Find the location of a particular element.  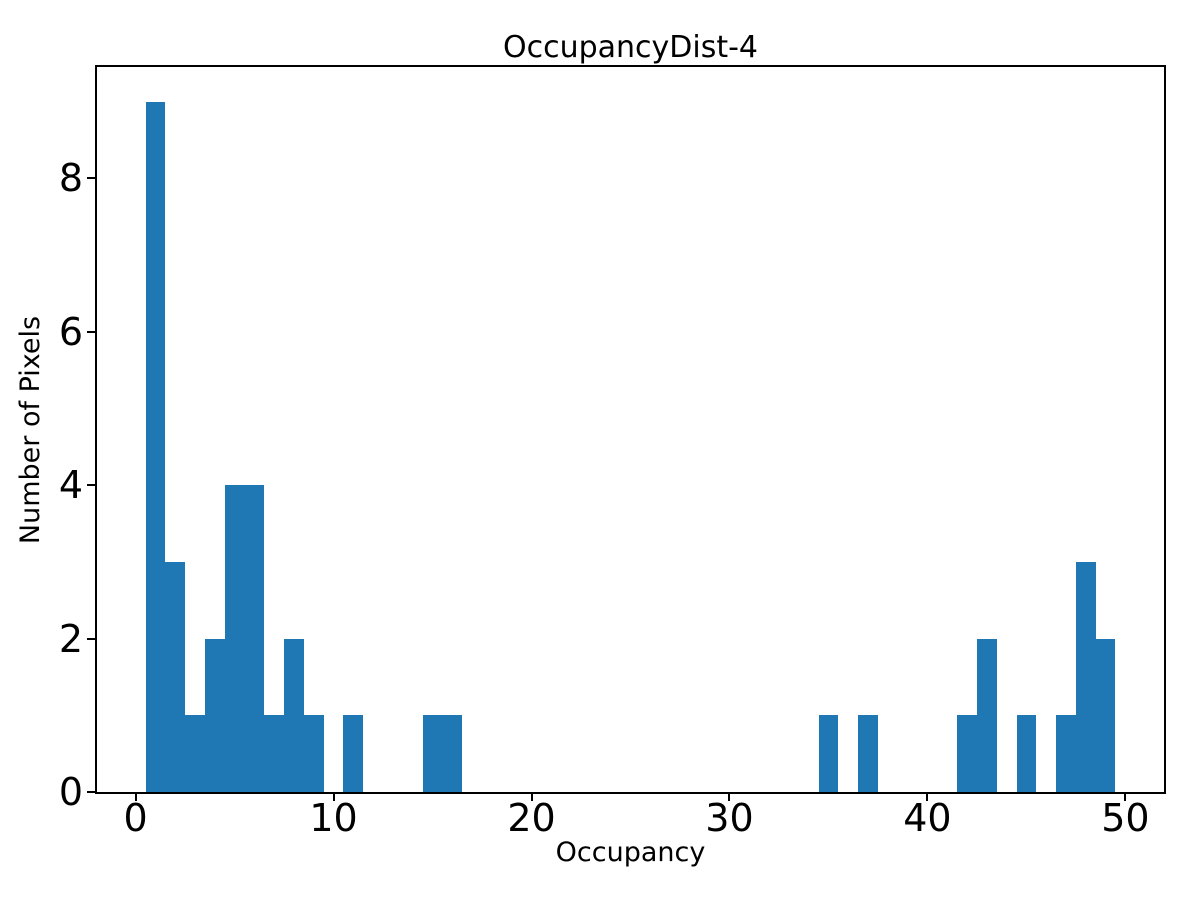

y-tick-label: 2 is located at coordinates (70, 638).